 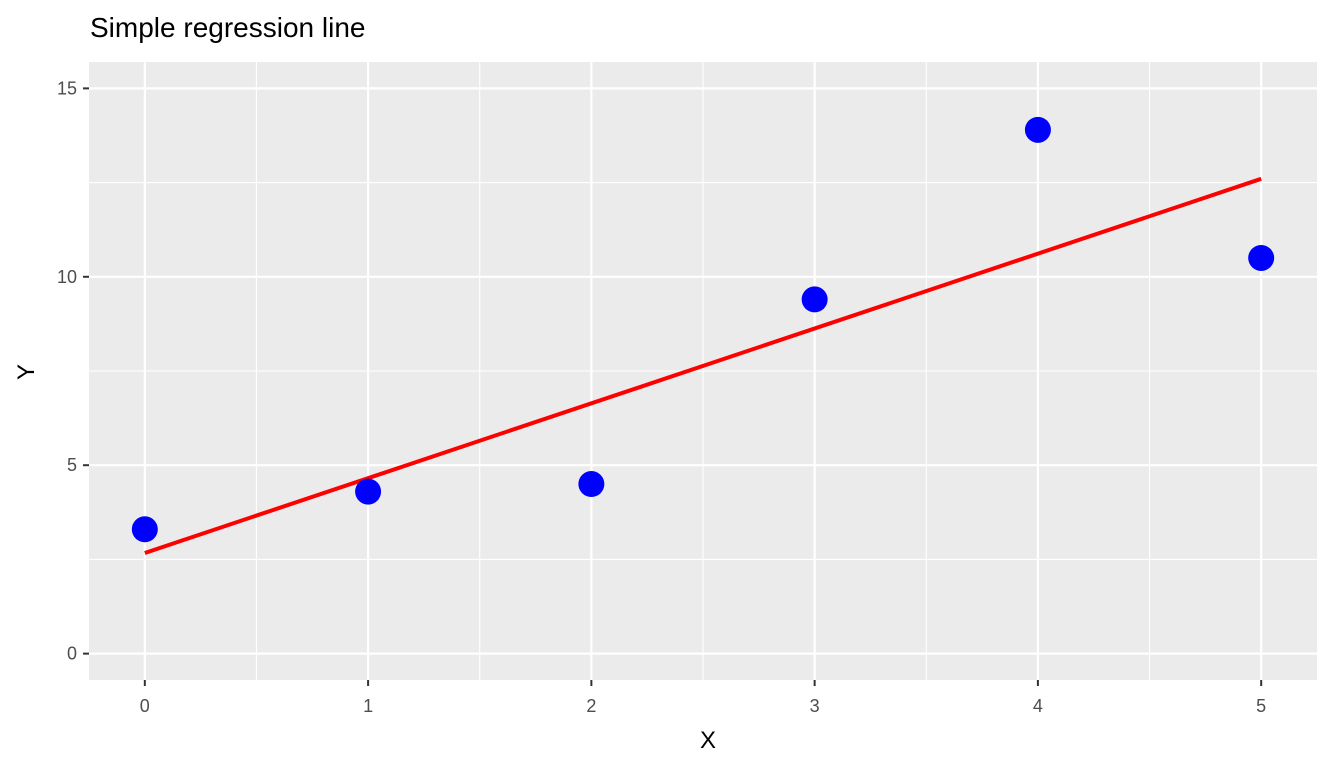 What do you see at coordinates (72, 654) in the screenshot?
I see `y-tick-label: 0` at bounding box center [72, 654].